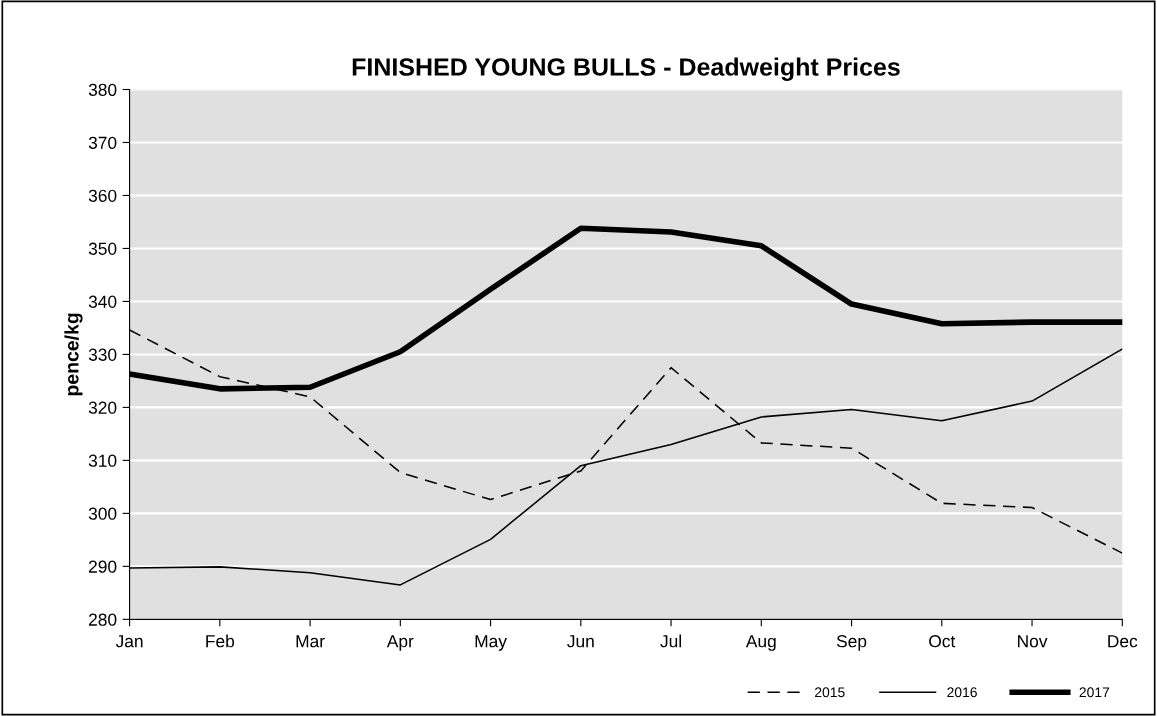 This screenshot has height=716, width=1157. Describe the element at coordinates (760, 643) in the screenshot. I see `x-tick-label: Aug` at that location.